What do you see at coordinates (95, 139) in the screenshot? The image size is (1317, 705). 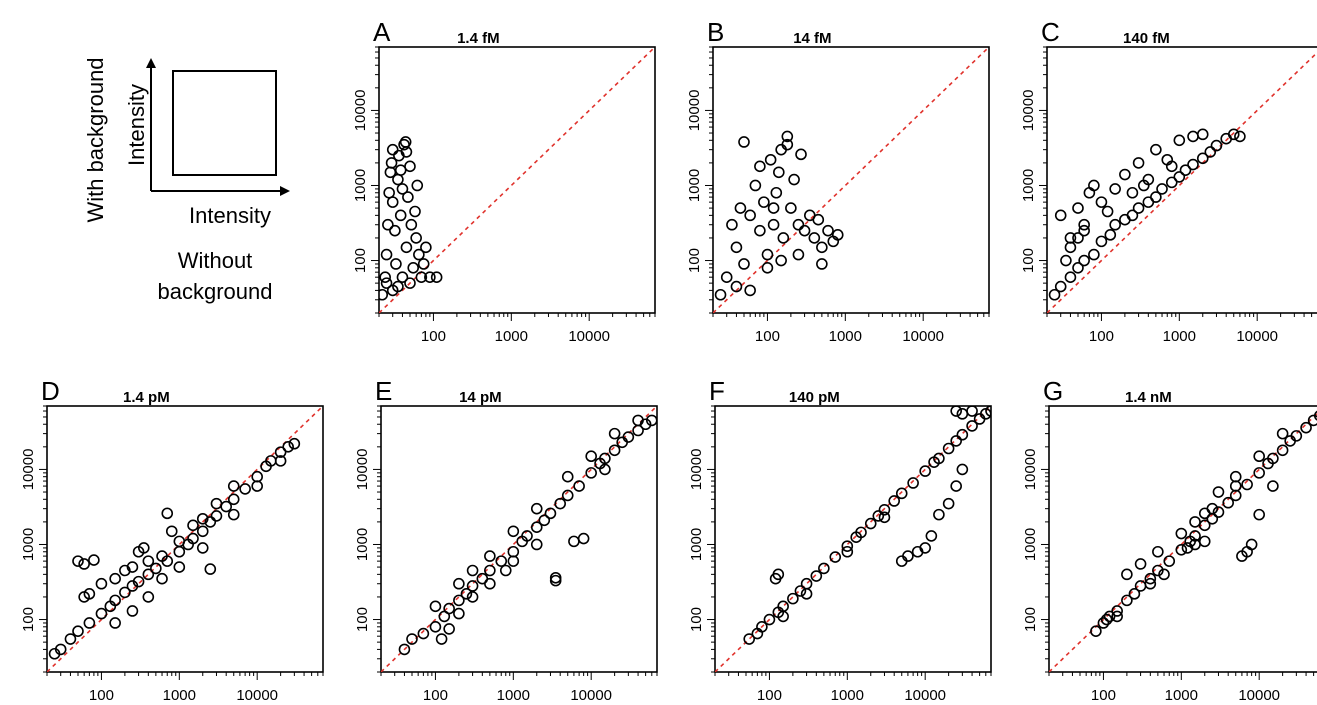 I see `legend-y-caption: With background` at bounding box center [95, 139].